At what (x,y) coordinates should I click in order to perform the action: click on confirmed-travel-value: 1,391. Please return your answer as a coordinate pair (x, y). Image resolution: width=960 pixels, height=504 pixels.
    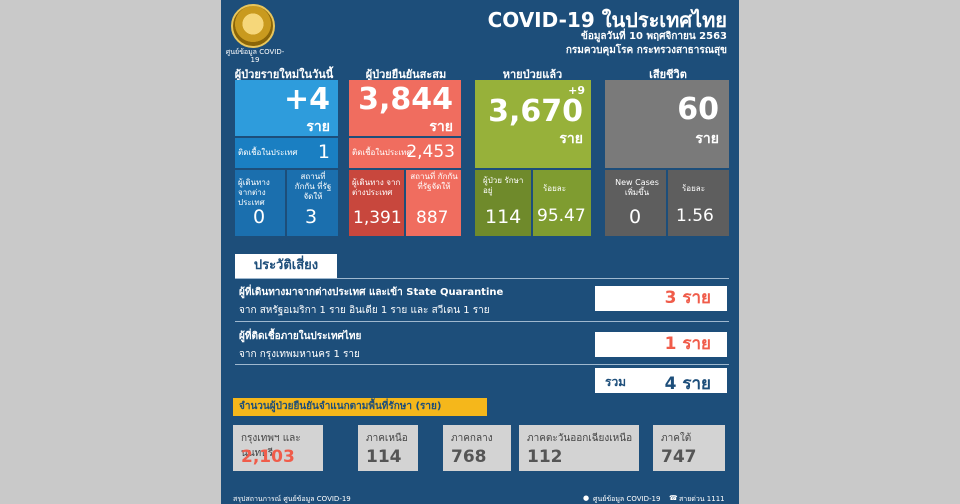
    Looking at the image, I should click on (377, 218).